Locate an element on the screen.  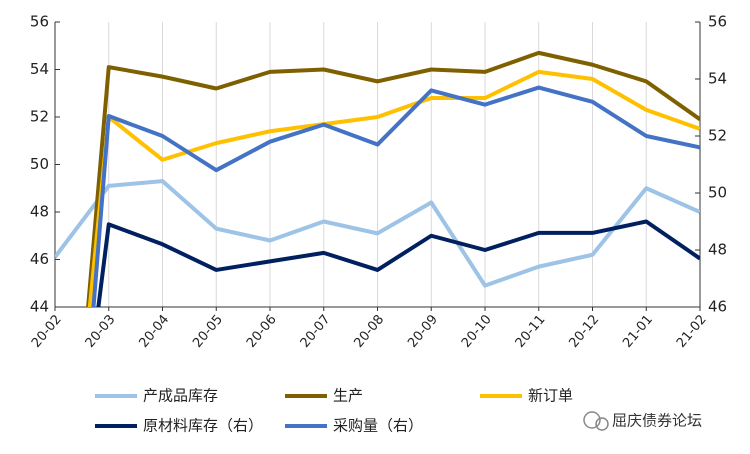
legend-label: 新订单 is located at coordinates (550, 396).